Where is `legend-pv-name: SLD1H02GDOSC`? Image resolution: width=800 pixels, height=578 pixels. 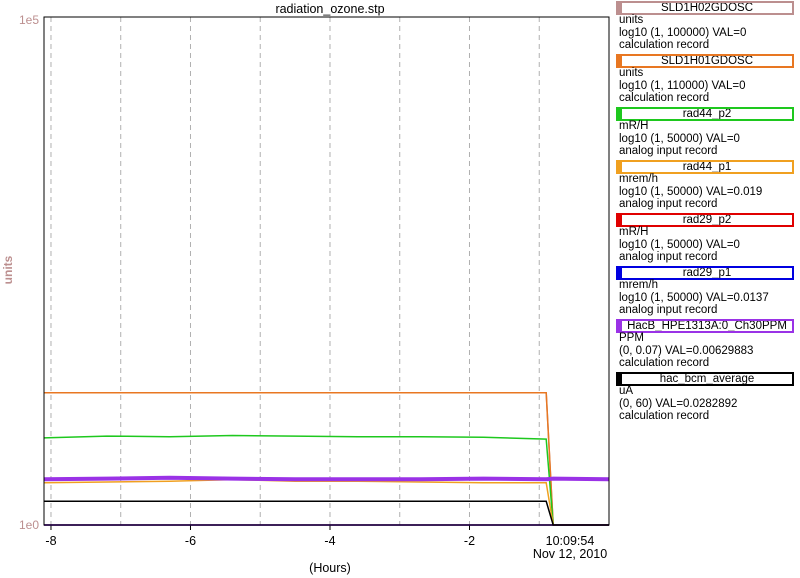
legend-pv-name: SLD1H02GDOSC is located at coordinates (705, 8).